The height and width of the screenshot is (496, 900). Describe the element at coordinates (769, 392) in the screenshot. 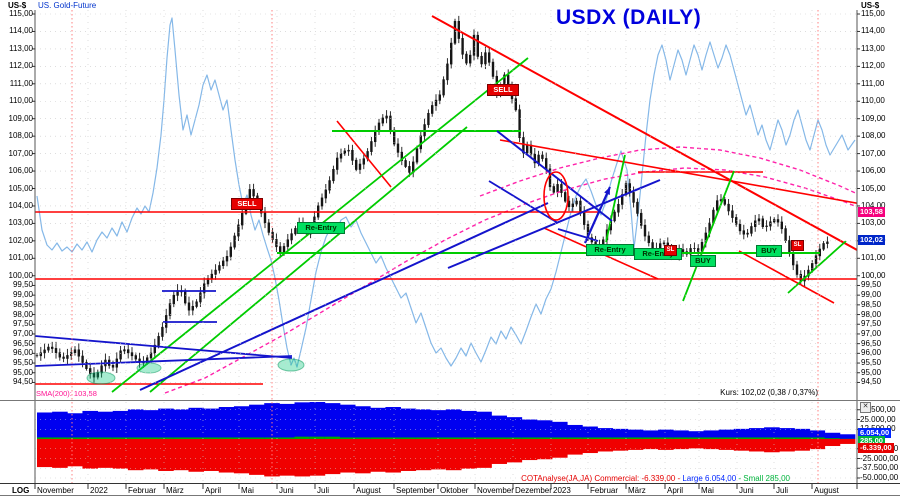

I see `last-price-label: Kurs: 102,02 (0,38 / 0,37%)` at that location.